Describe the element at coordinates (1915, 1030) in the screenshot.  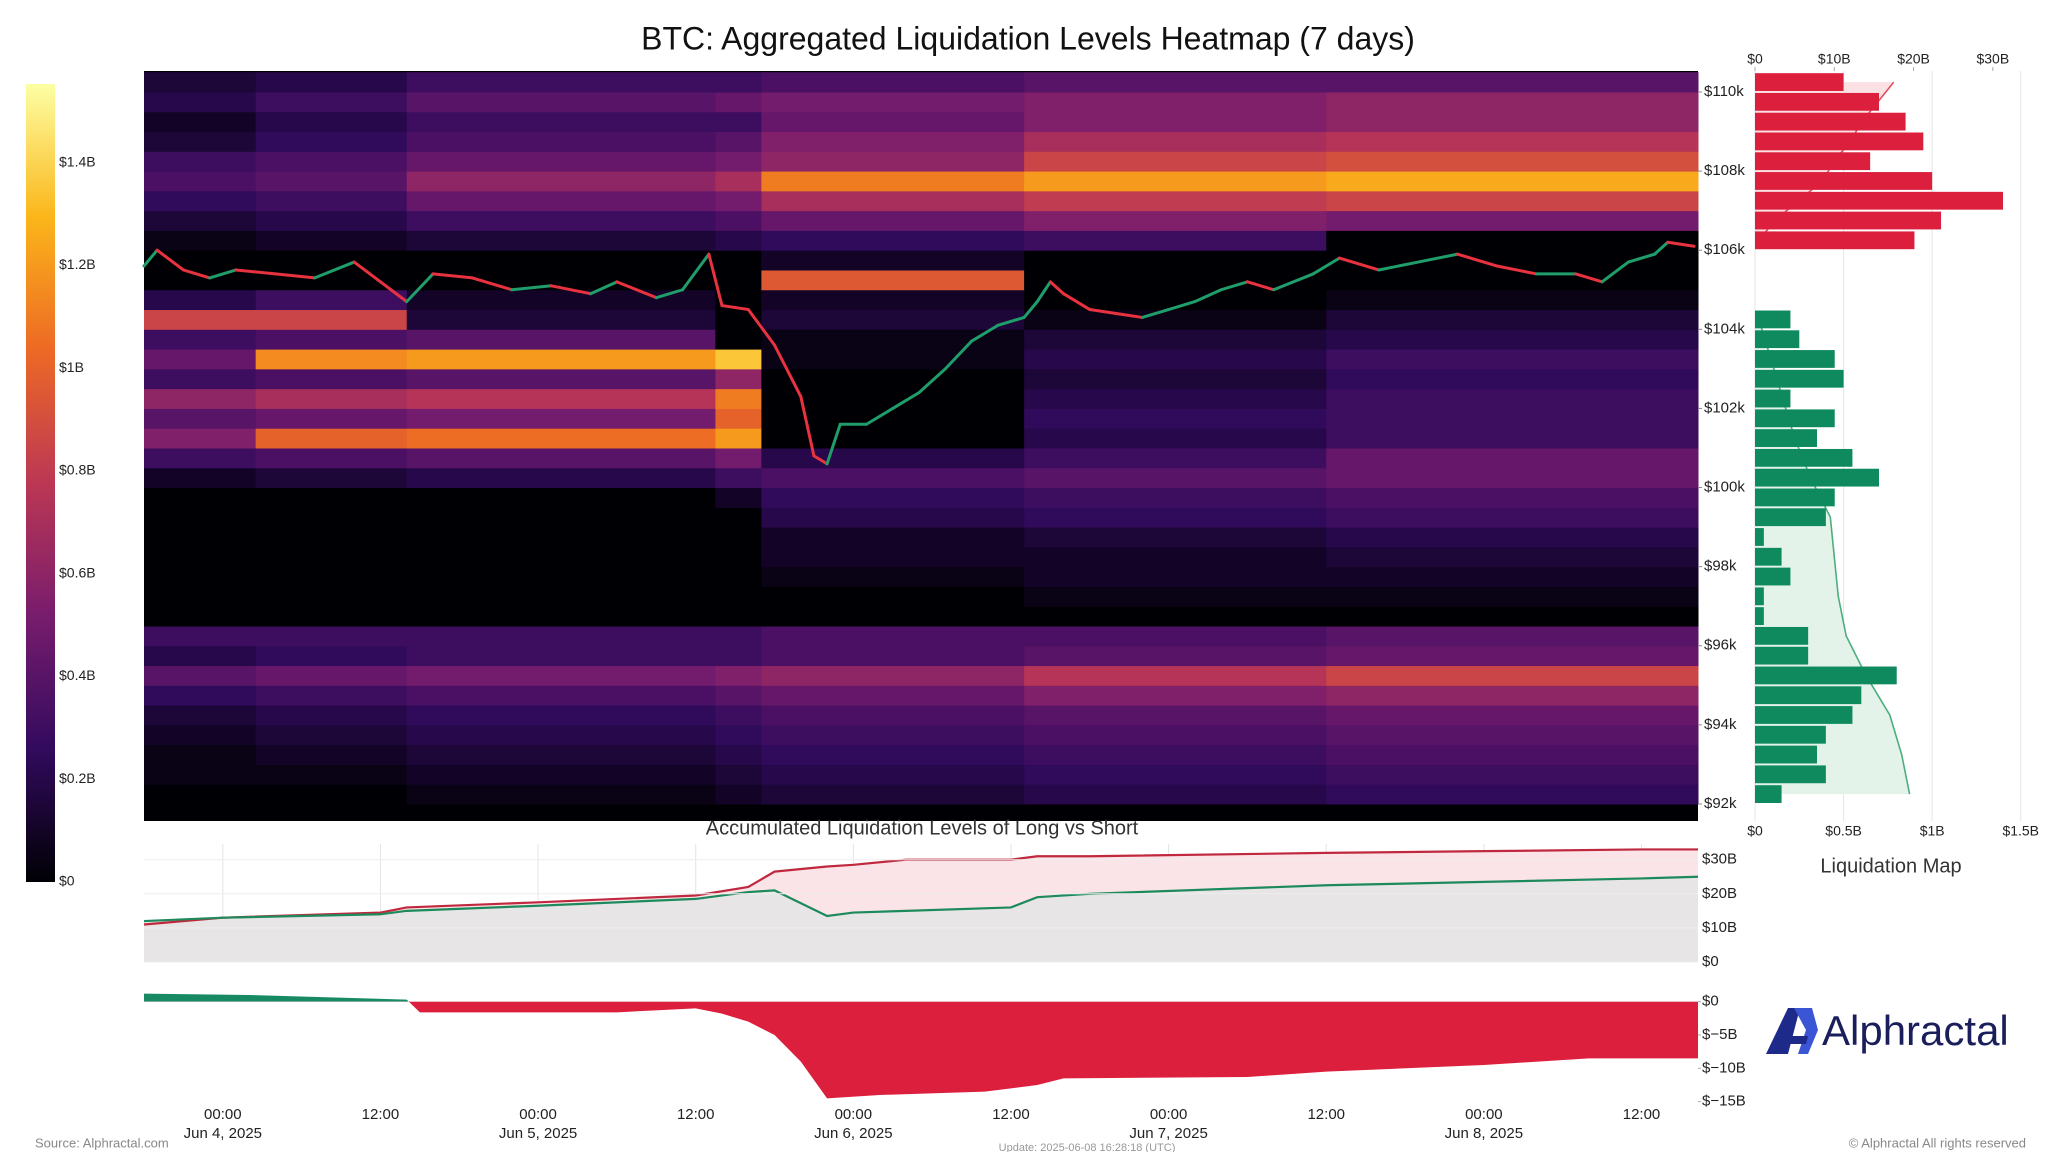
I see `logo-text: Alphractal` at that location.